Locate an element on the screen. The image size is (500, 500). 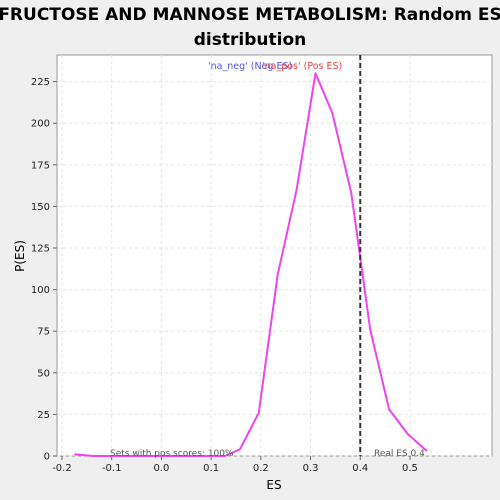
y-tick-label: 25 is located at coordinates (43, 415).